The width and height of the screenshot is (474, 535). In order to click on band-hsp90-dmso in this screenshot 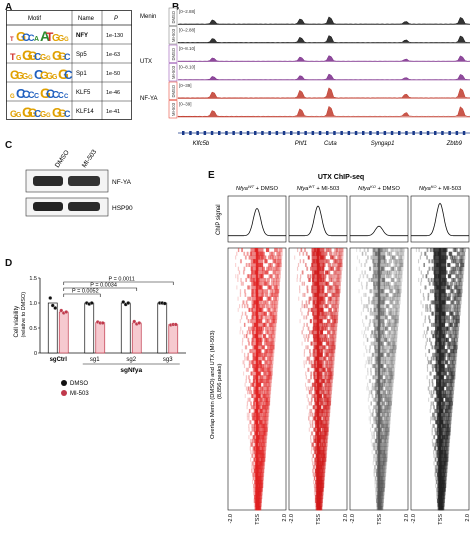, I will do `click(48, 206)`.